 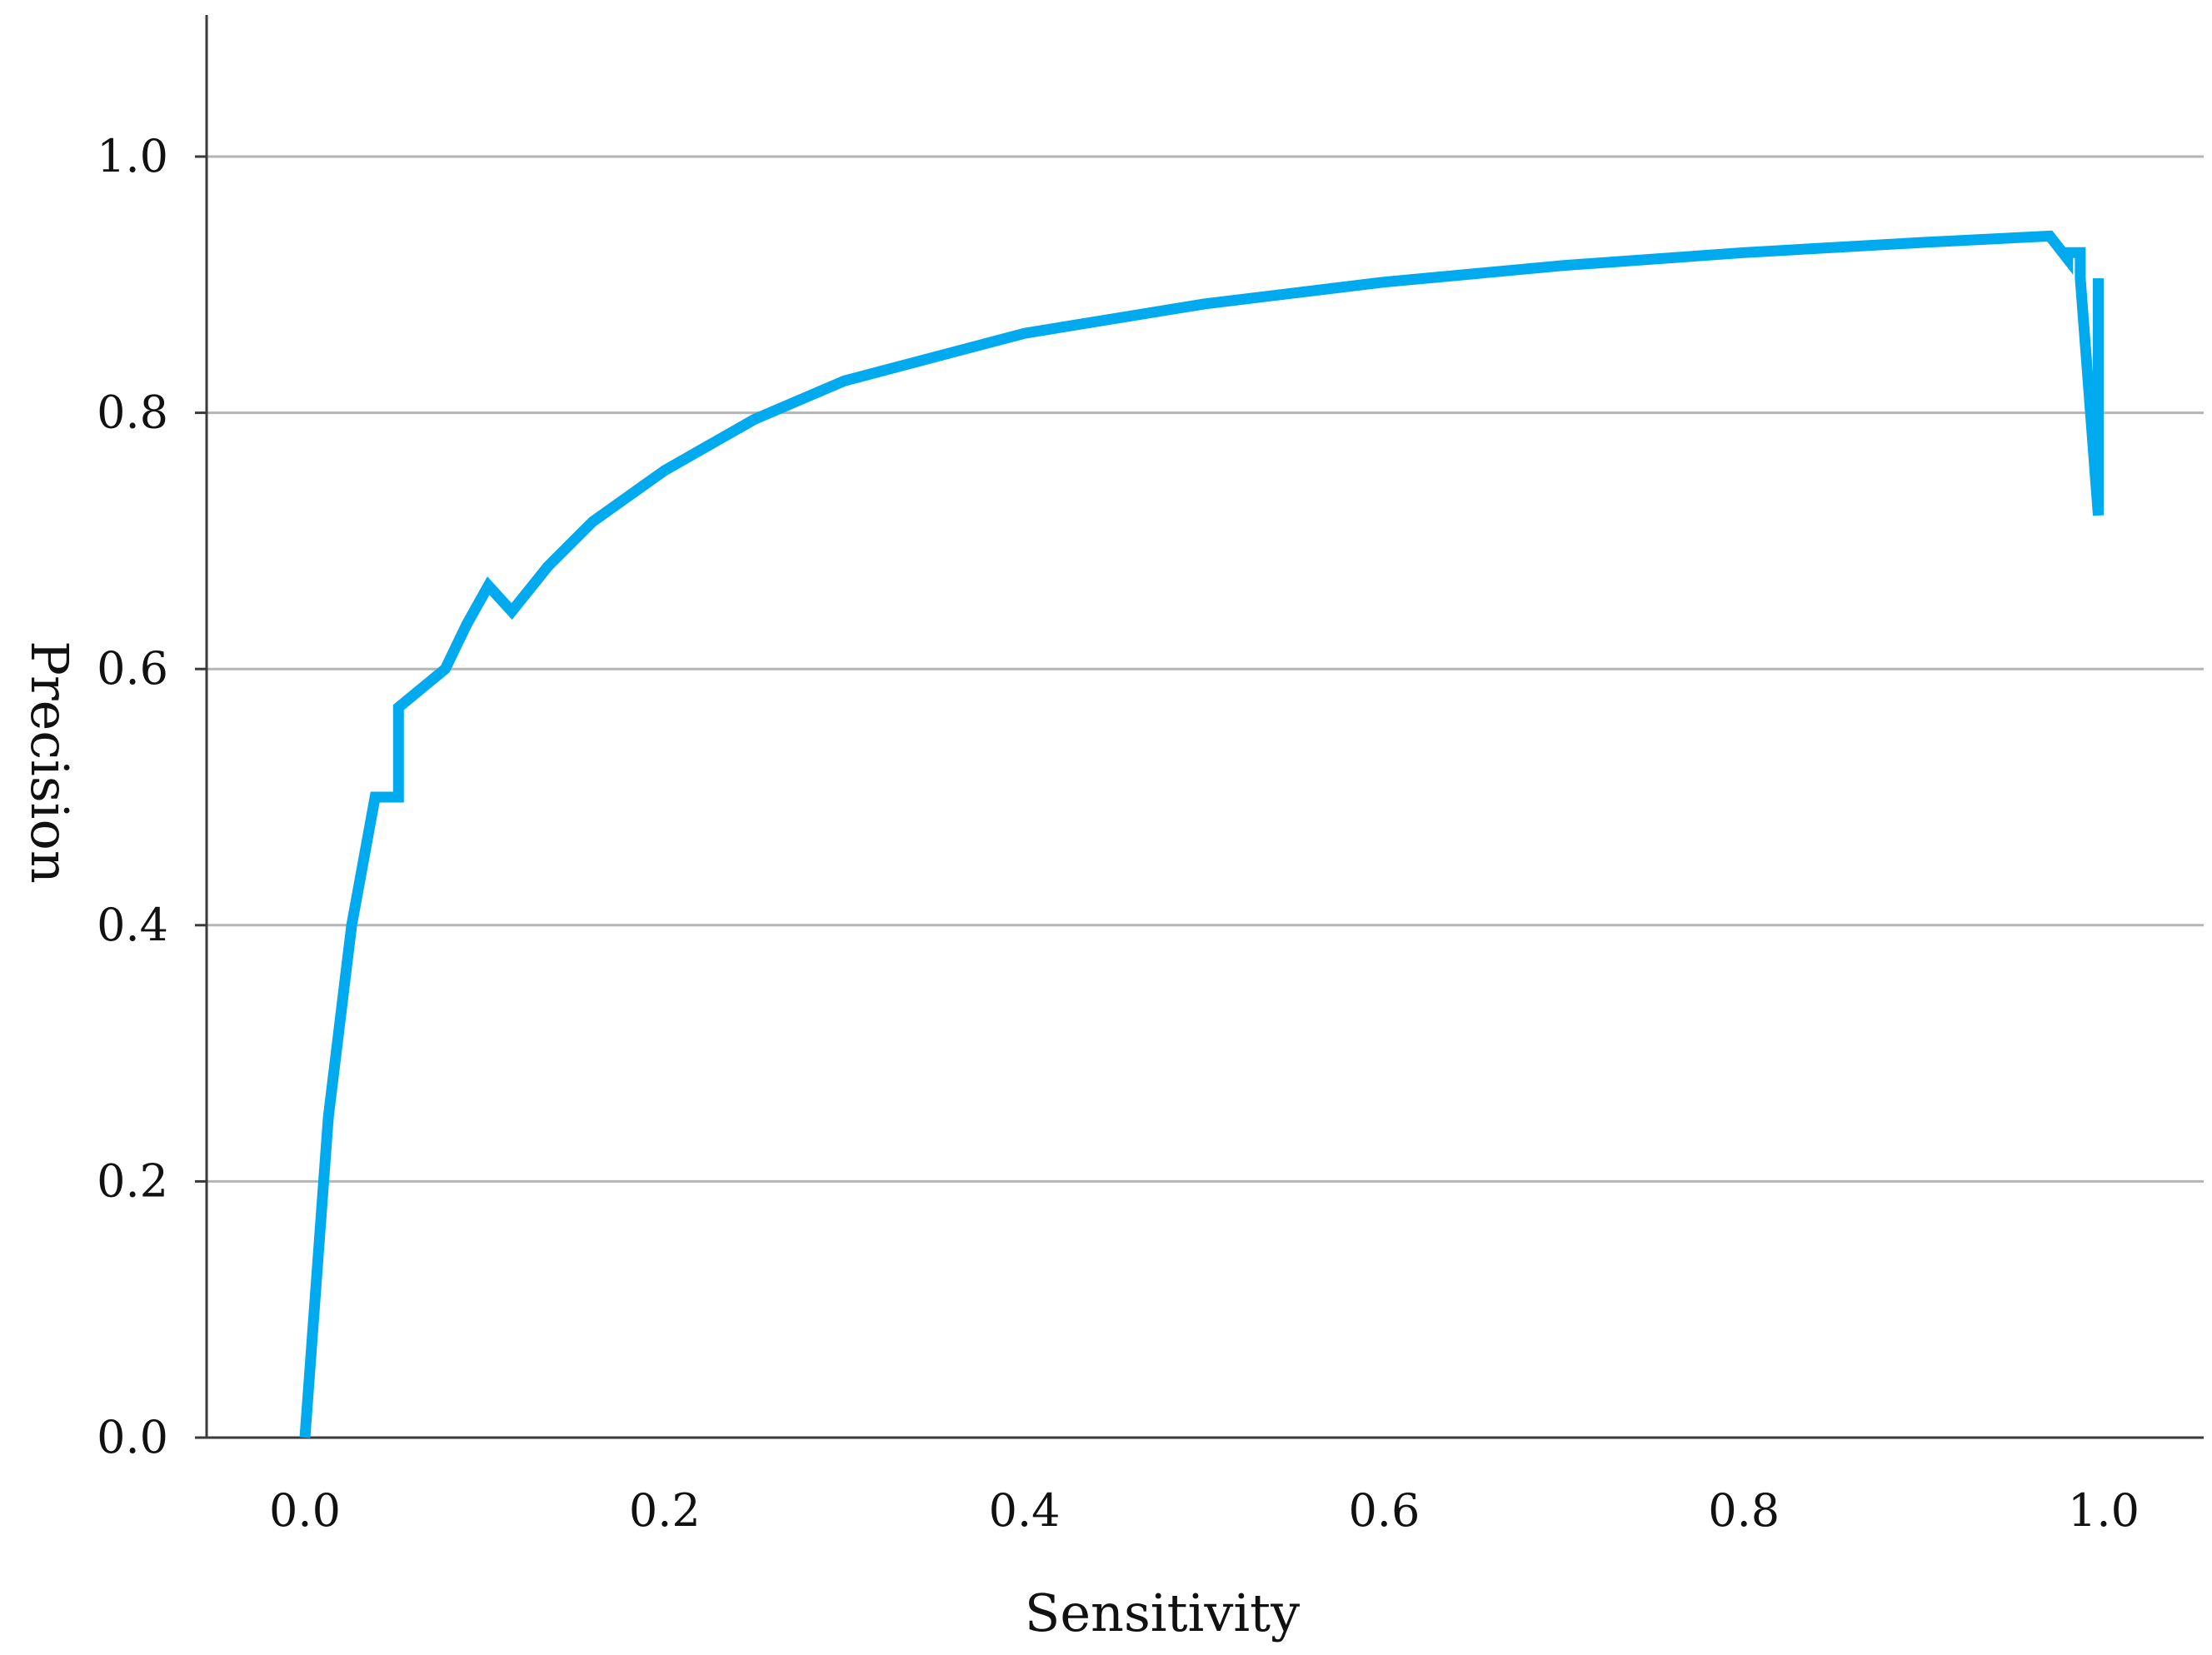 I want to click on y-tick-label-5: 1.0, so click(x=133, y=156).